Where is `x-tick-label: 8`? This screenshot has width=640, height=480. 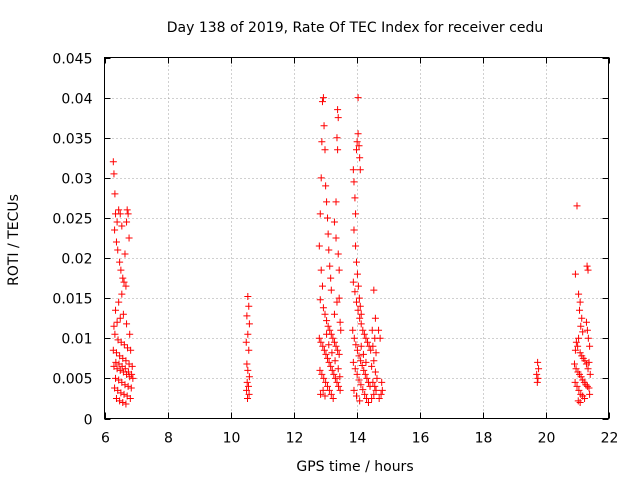
x-tick-label: 8 is located at coordinates (168, 439).